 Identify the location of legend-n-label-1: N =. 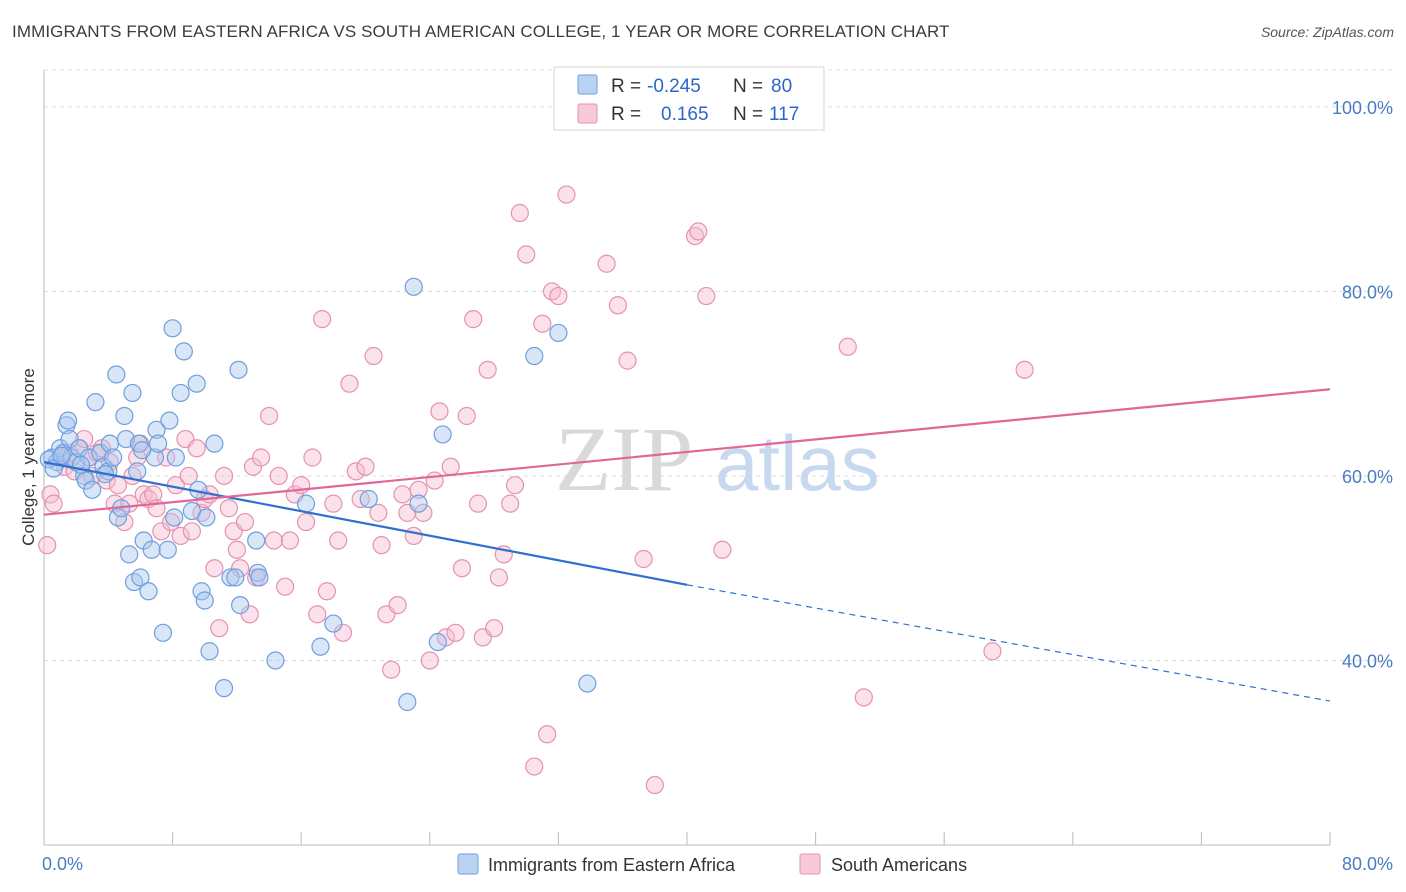
(748, 86).